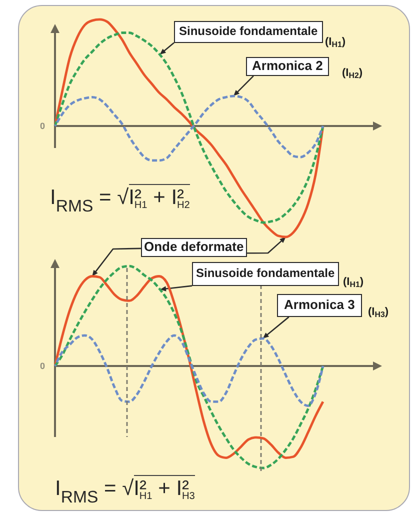 This screenshot has width=415, height=515. I want to click on annotation: (I$_{H1}$), so click(335, 43).